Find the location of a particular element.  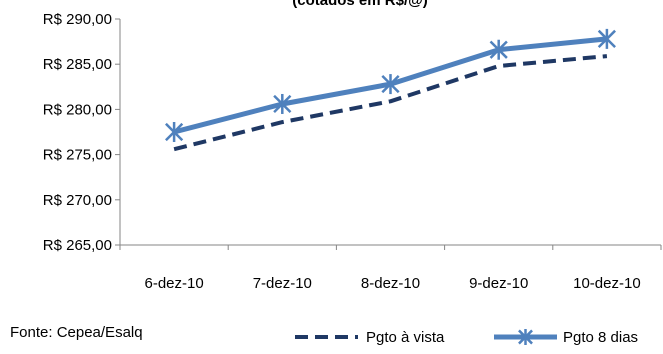

legend-label: Pgto 8 dias is located at coordinates (600, 337).